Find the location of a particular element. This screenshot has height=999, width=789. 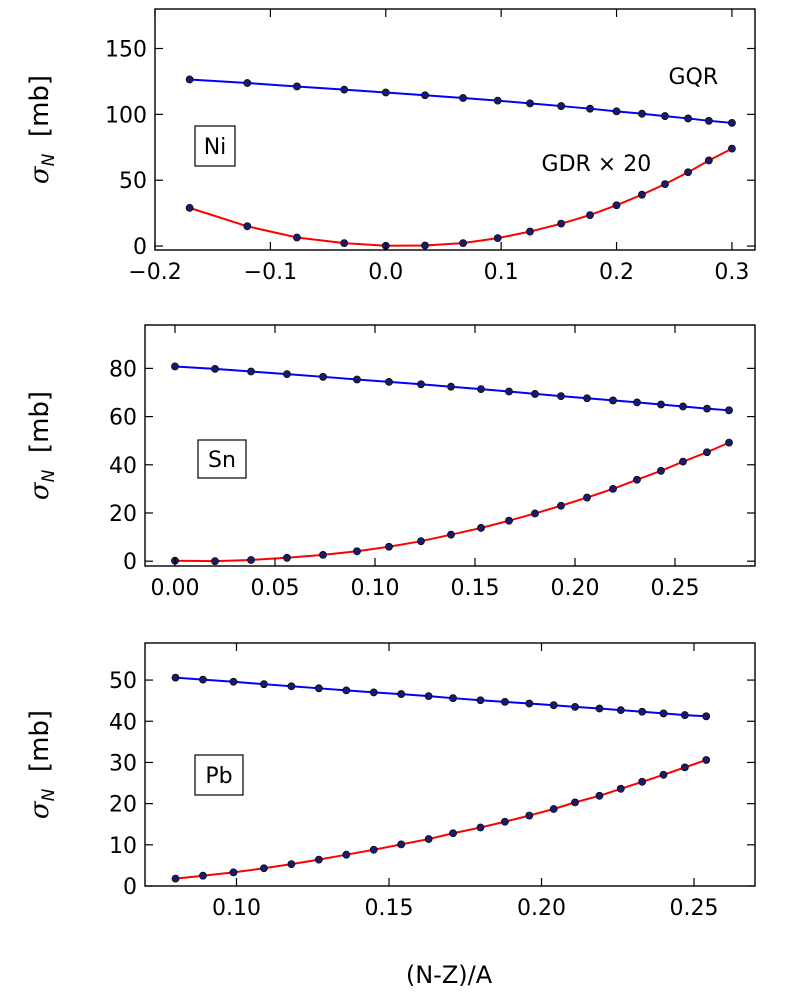

sn-x-tick-label: 0.25 is located at coordinates (675, 588).